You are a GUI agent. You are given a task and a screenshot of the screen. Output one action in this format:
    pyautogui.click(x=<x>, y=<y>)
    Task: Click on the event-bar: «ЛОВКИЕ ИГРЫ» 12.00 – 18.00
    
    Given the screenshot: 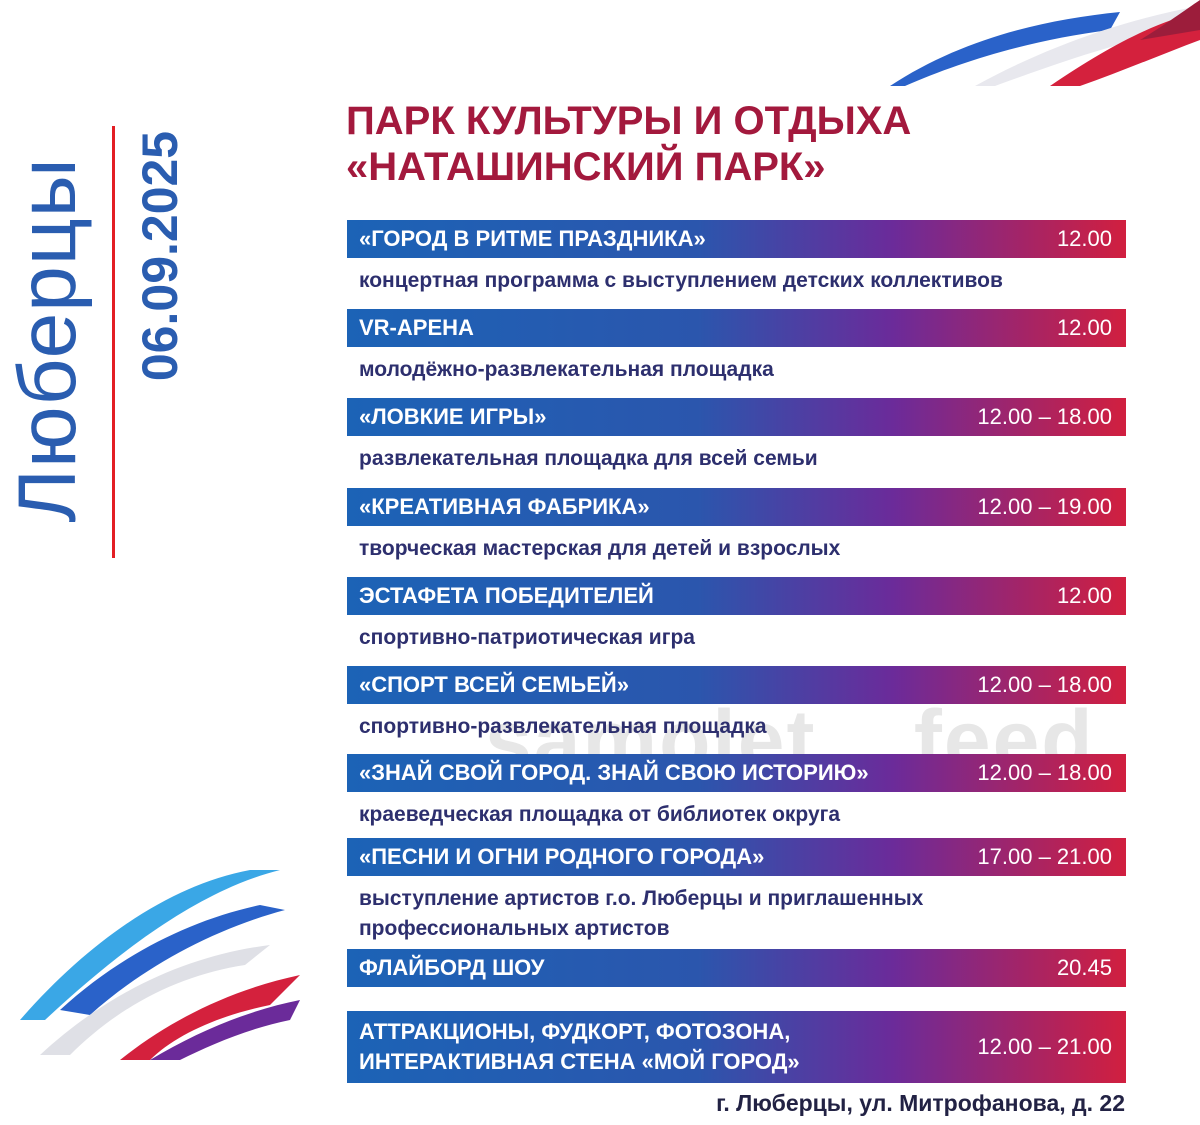 What is the action you would take?
    pyautogui.click(x=736, y=417)
    